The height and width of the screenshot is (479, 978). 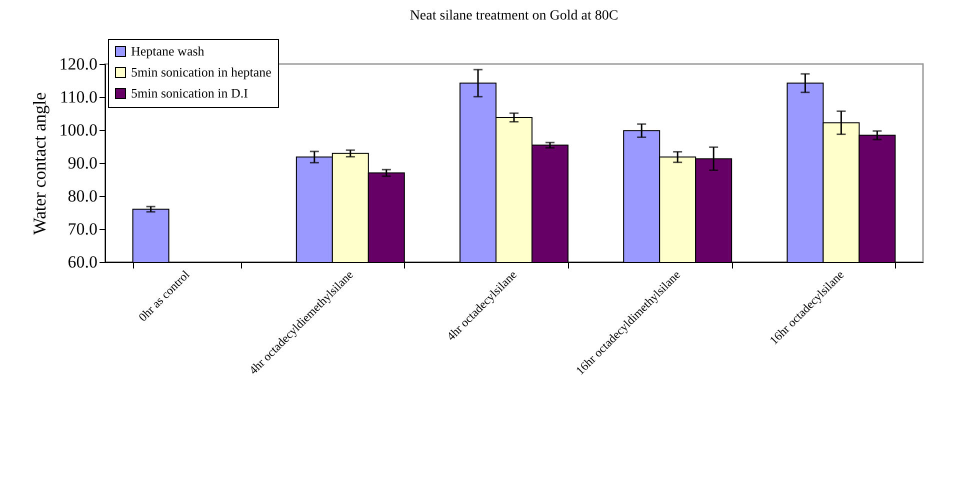 What do you see at coordinates (168, 51) in the screenshot?
I see `legend-label: Heptane wash` at bounding box center [168, 51].